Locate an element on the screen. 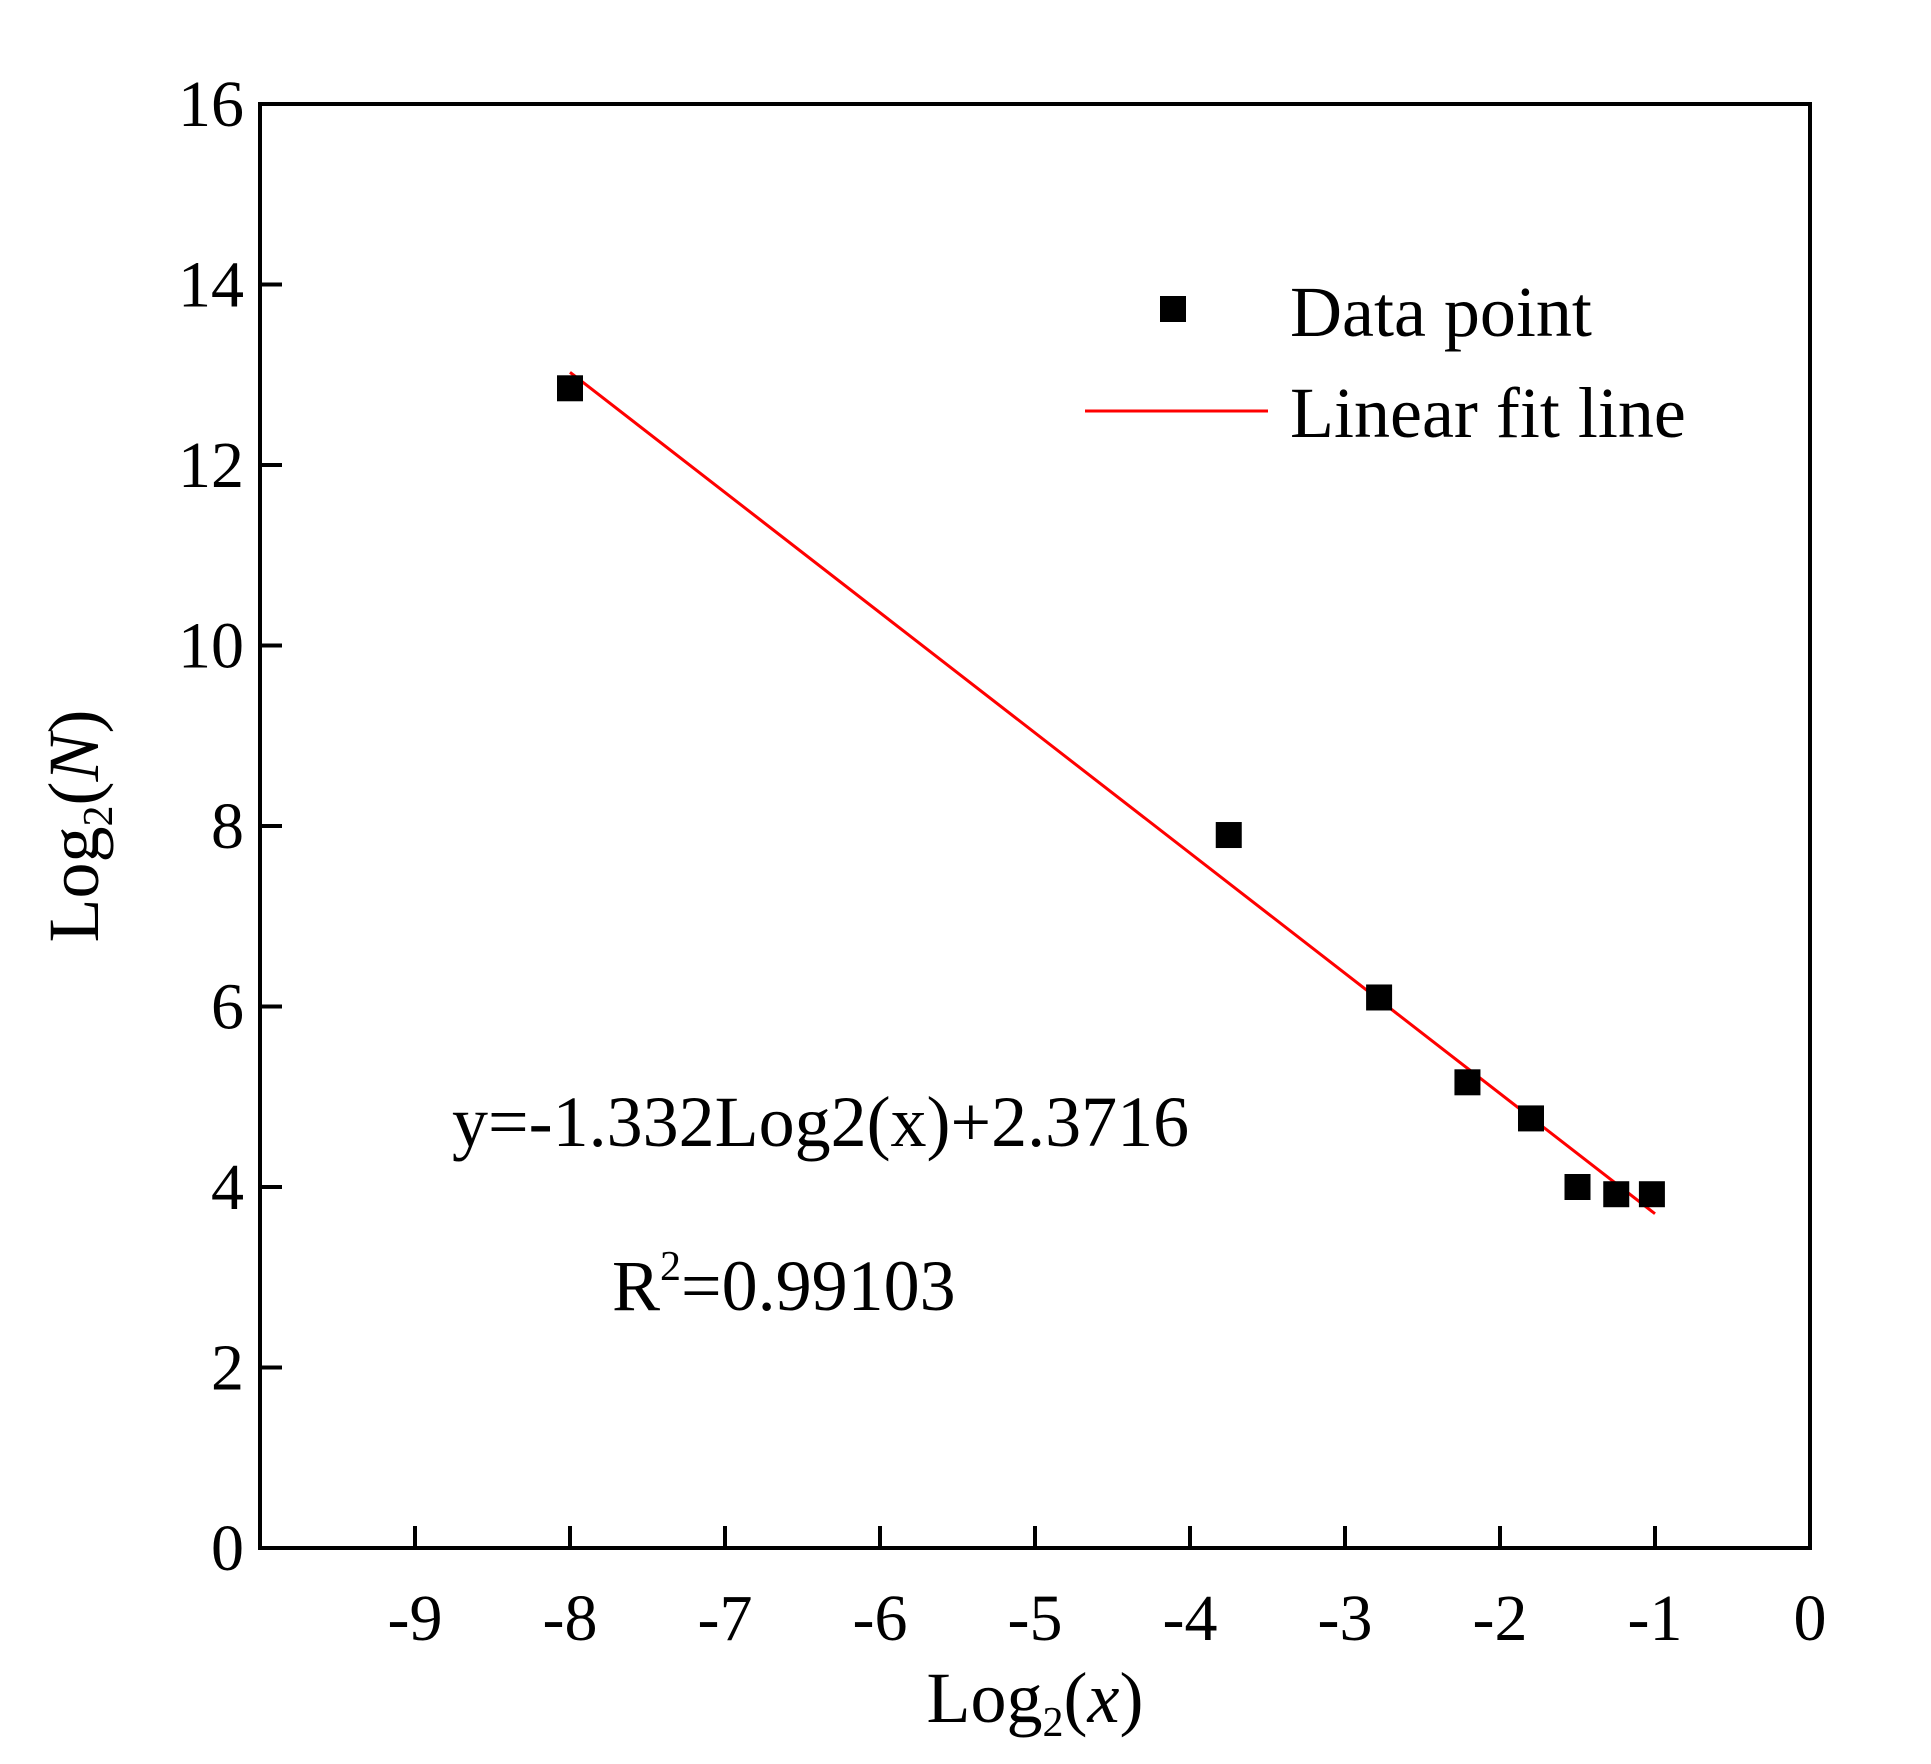 This screenshot has height=1764, width=1931. r-squared: R2=0.99103 is located at coordinates (784, 1285).